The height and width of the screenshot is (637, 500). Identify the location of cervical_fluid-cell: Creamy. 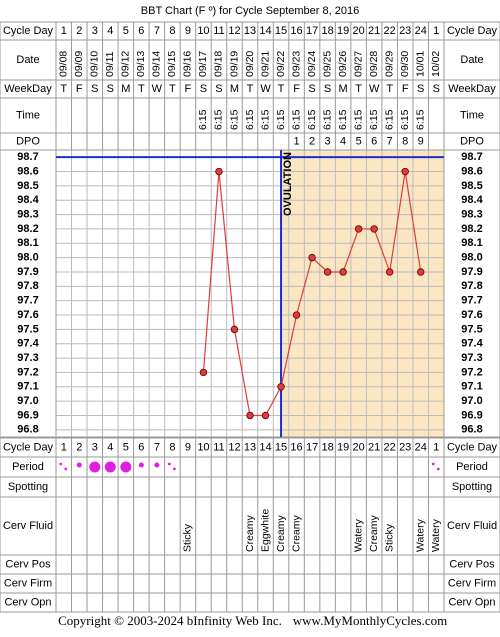
(250, 533).